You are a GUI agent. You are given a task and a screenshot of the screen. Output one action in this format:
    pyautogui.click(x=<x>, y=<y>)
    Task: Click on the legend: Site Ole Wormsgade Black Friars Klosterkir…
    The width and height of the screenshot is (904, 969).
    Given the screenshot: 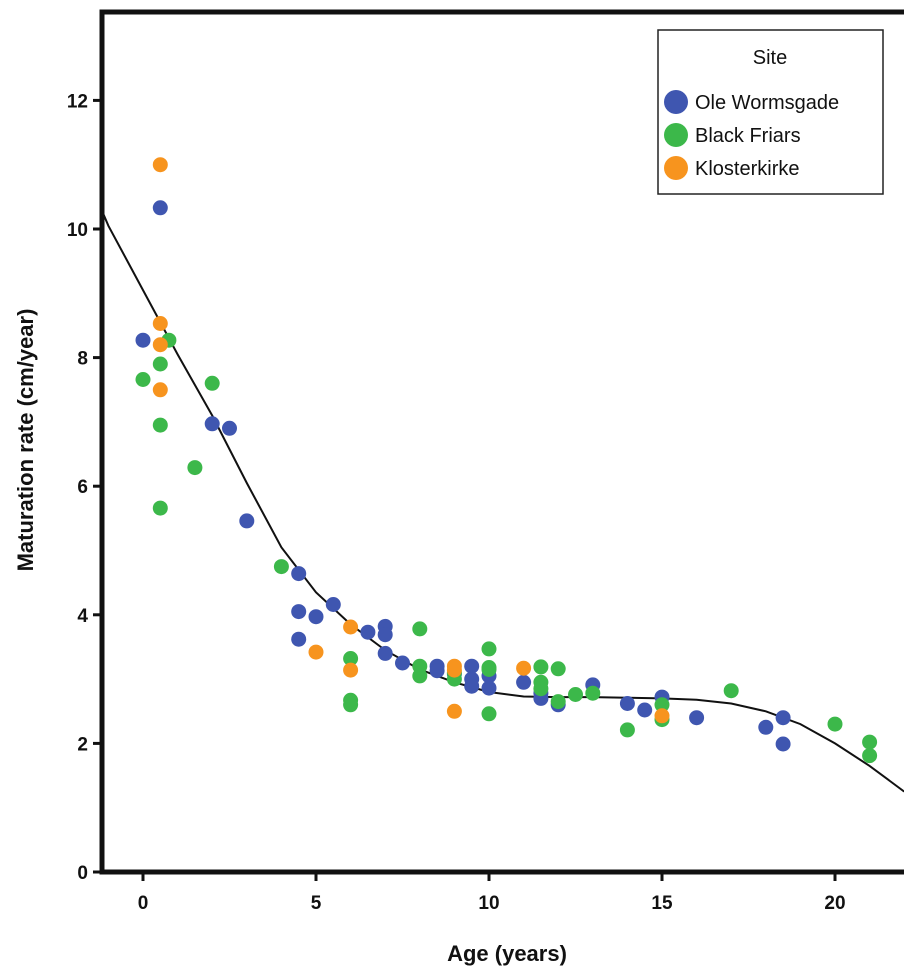 What is the action you would take?
    pyautogui.click(x=770, y=112)
    